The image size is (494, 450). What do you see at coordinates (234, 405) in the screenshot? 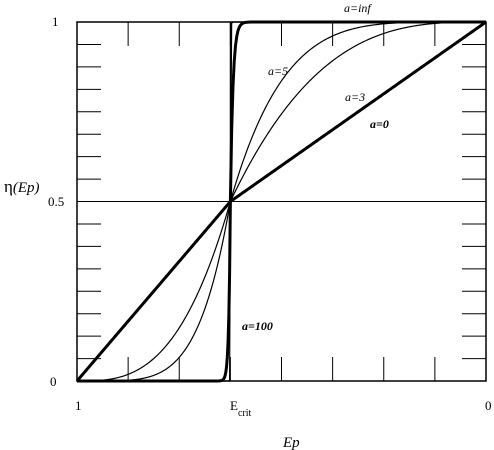
I see `x-tick-mid-main: E` at bounding box center [234, 405].